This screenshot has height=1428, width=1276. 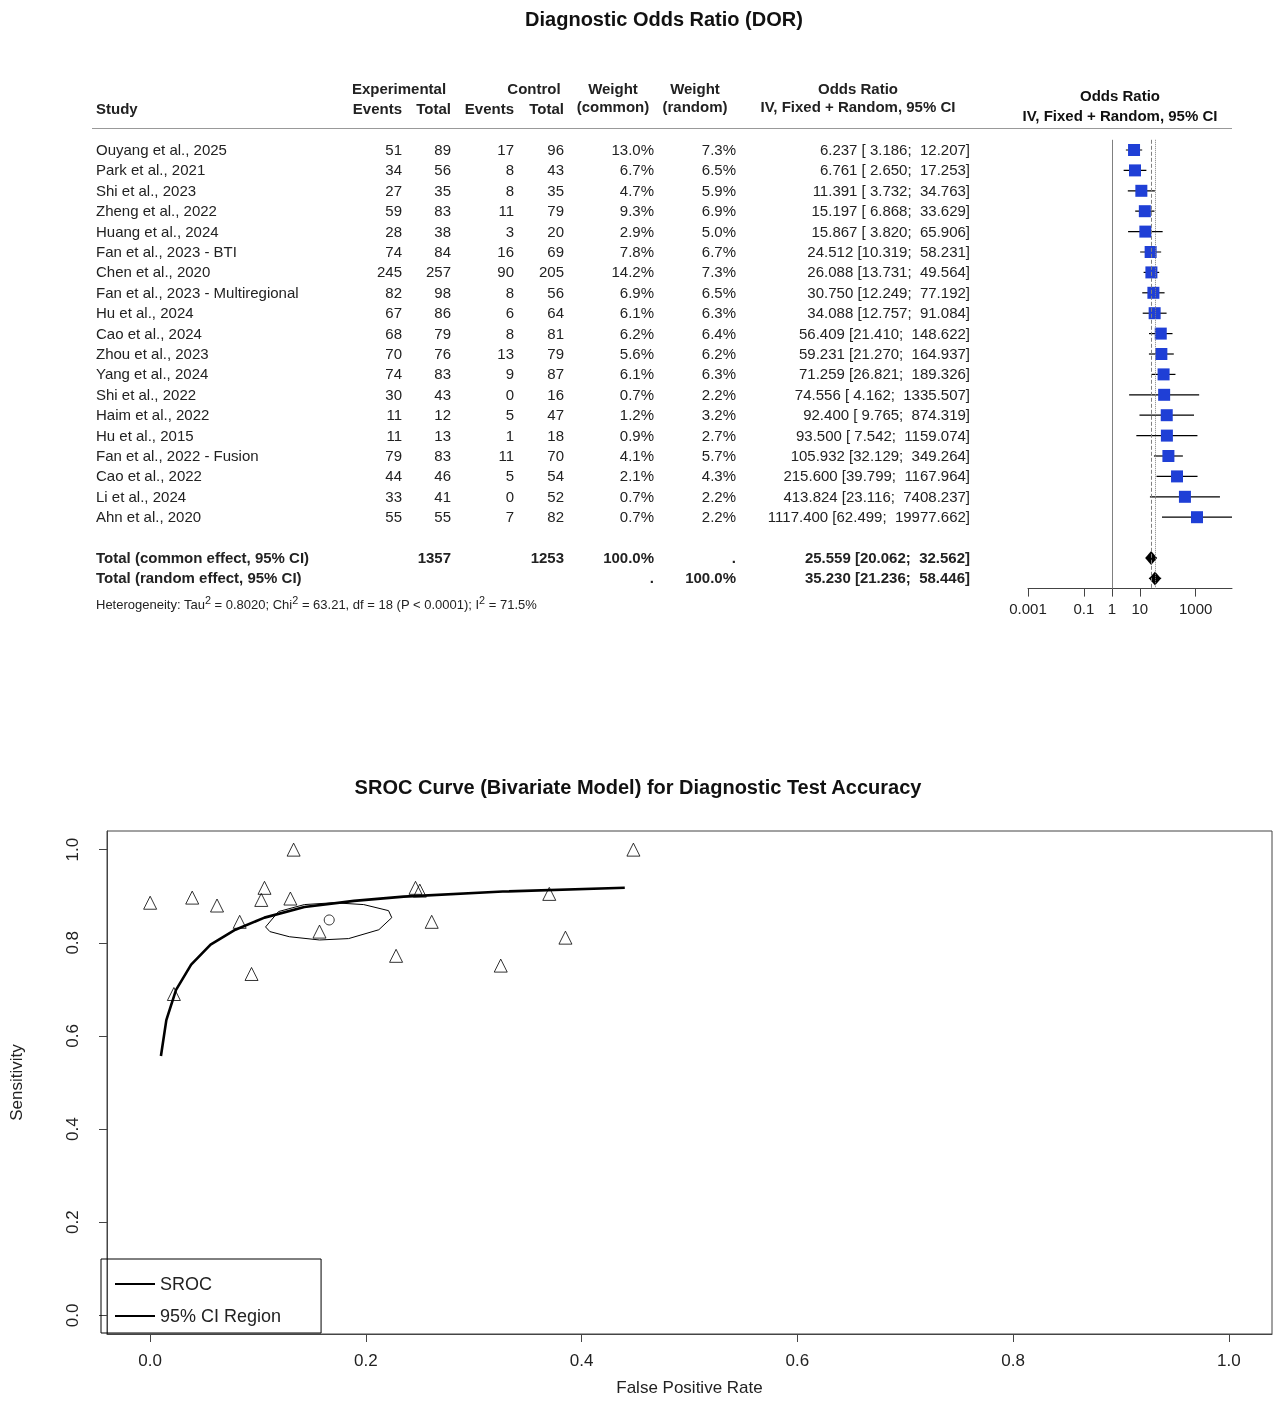 I want to click on text: 67, so click(x=393, y=313).